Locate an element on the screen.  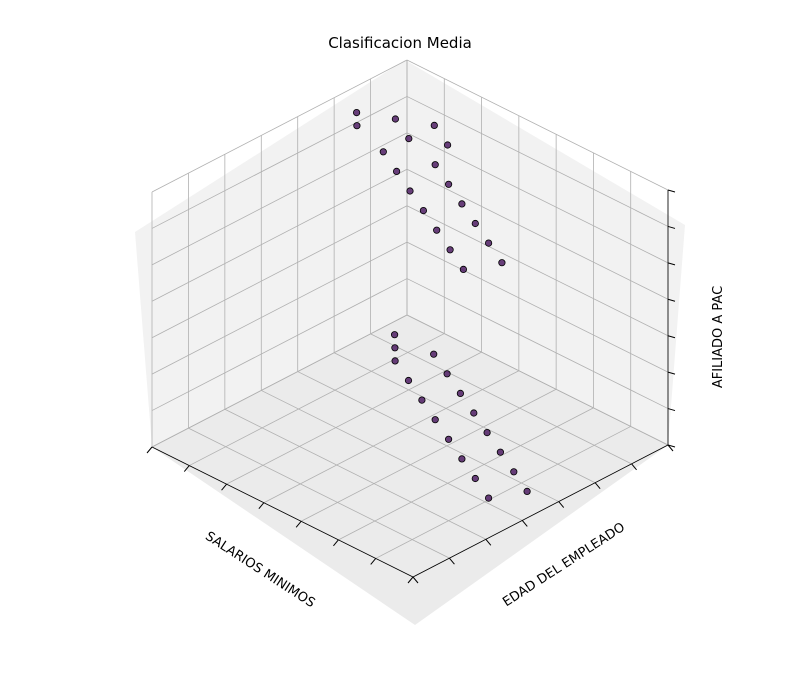
y-axis-spine is located at coordinates (282, 512).